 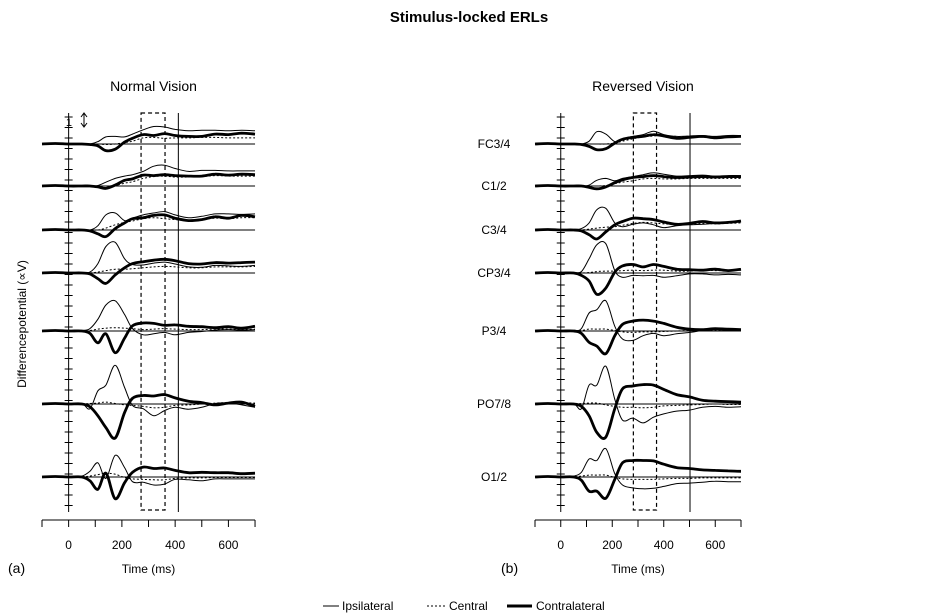 What do you see at coordinates (494, 273) in the screenshot?
I see `channel-label-cp3-4: CP3/4` at bounding box center [494, 273].